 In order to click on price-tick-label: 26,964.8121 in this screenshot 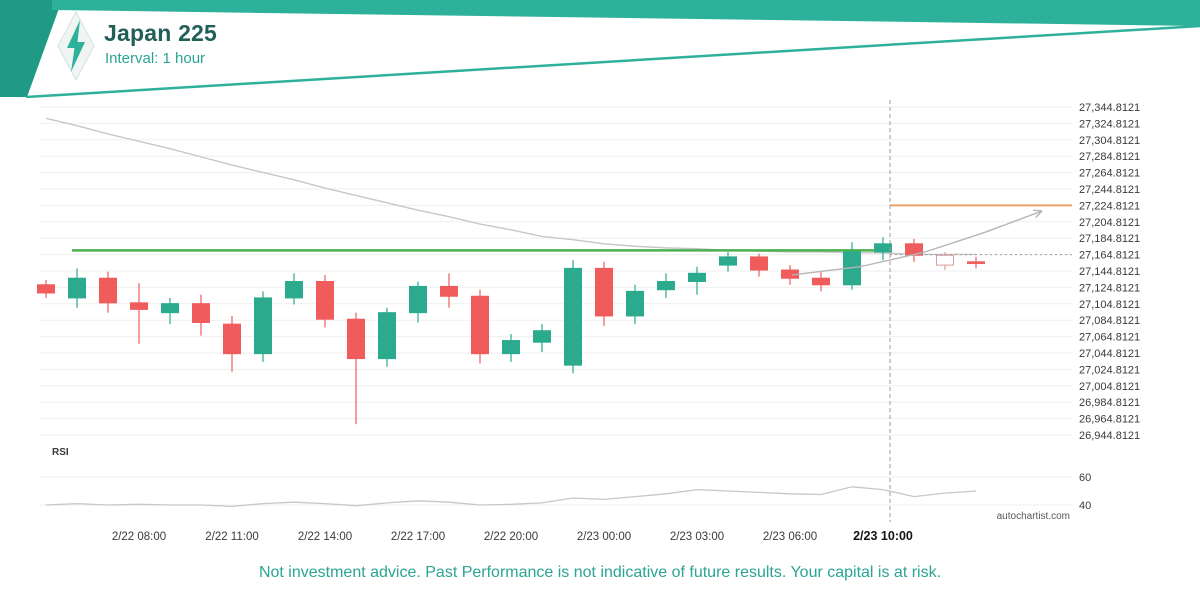, I will do `click(1109, 420)`.